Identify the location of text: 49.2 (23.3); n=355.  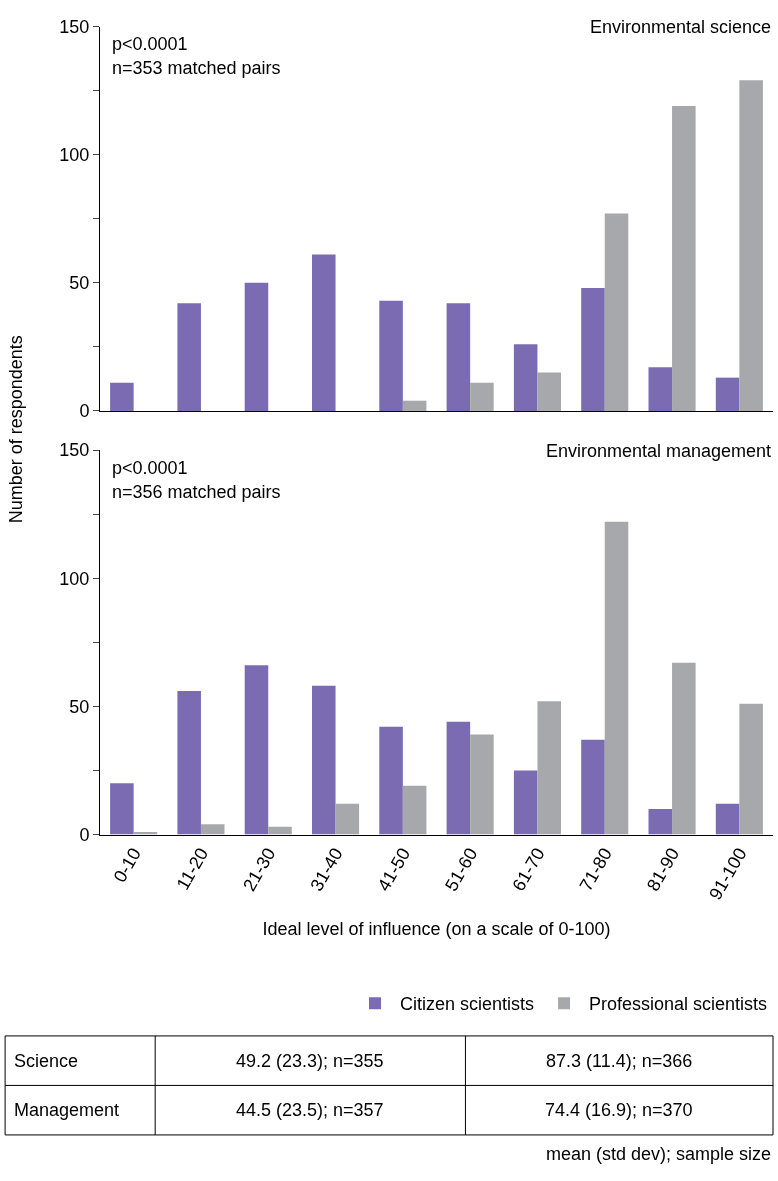
(310, 1061).